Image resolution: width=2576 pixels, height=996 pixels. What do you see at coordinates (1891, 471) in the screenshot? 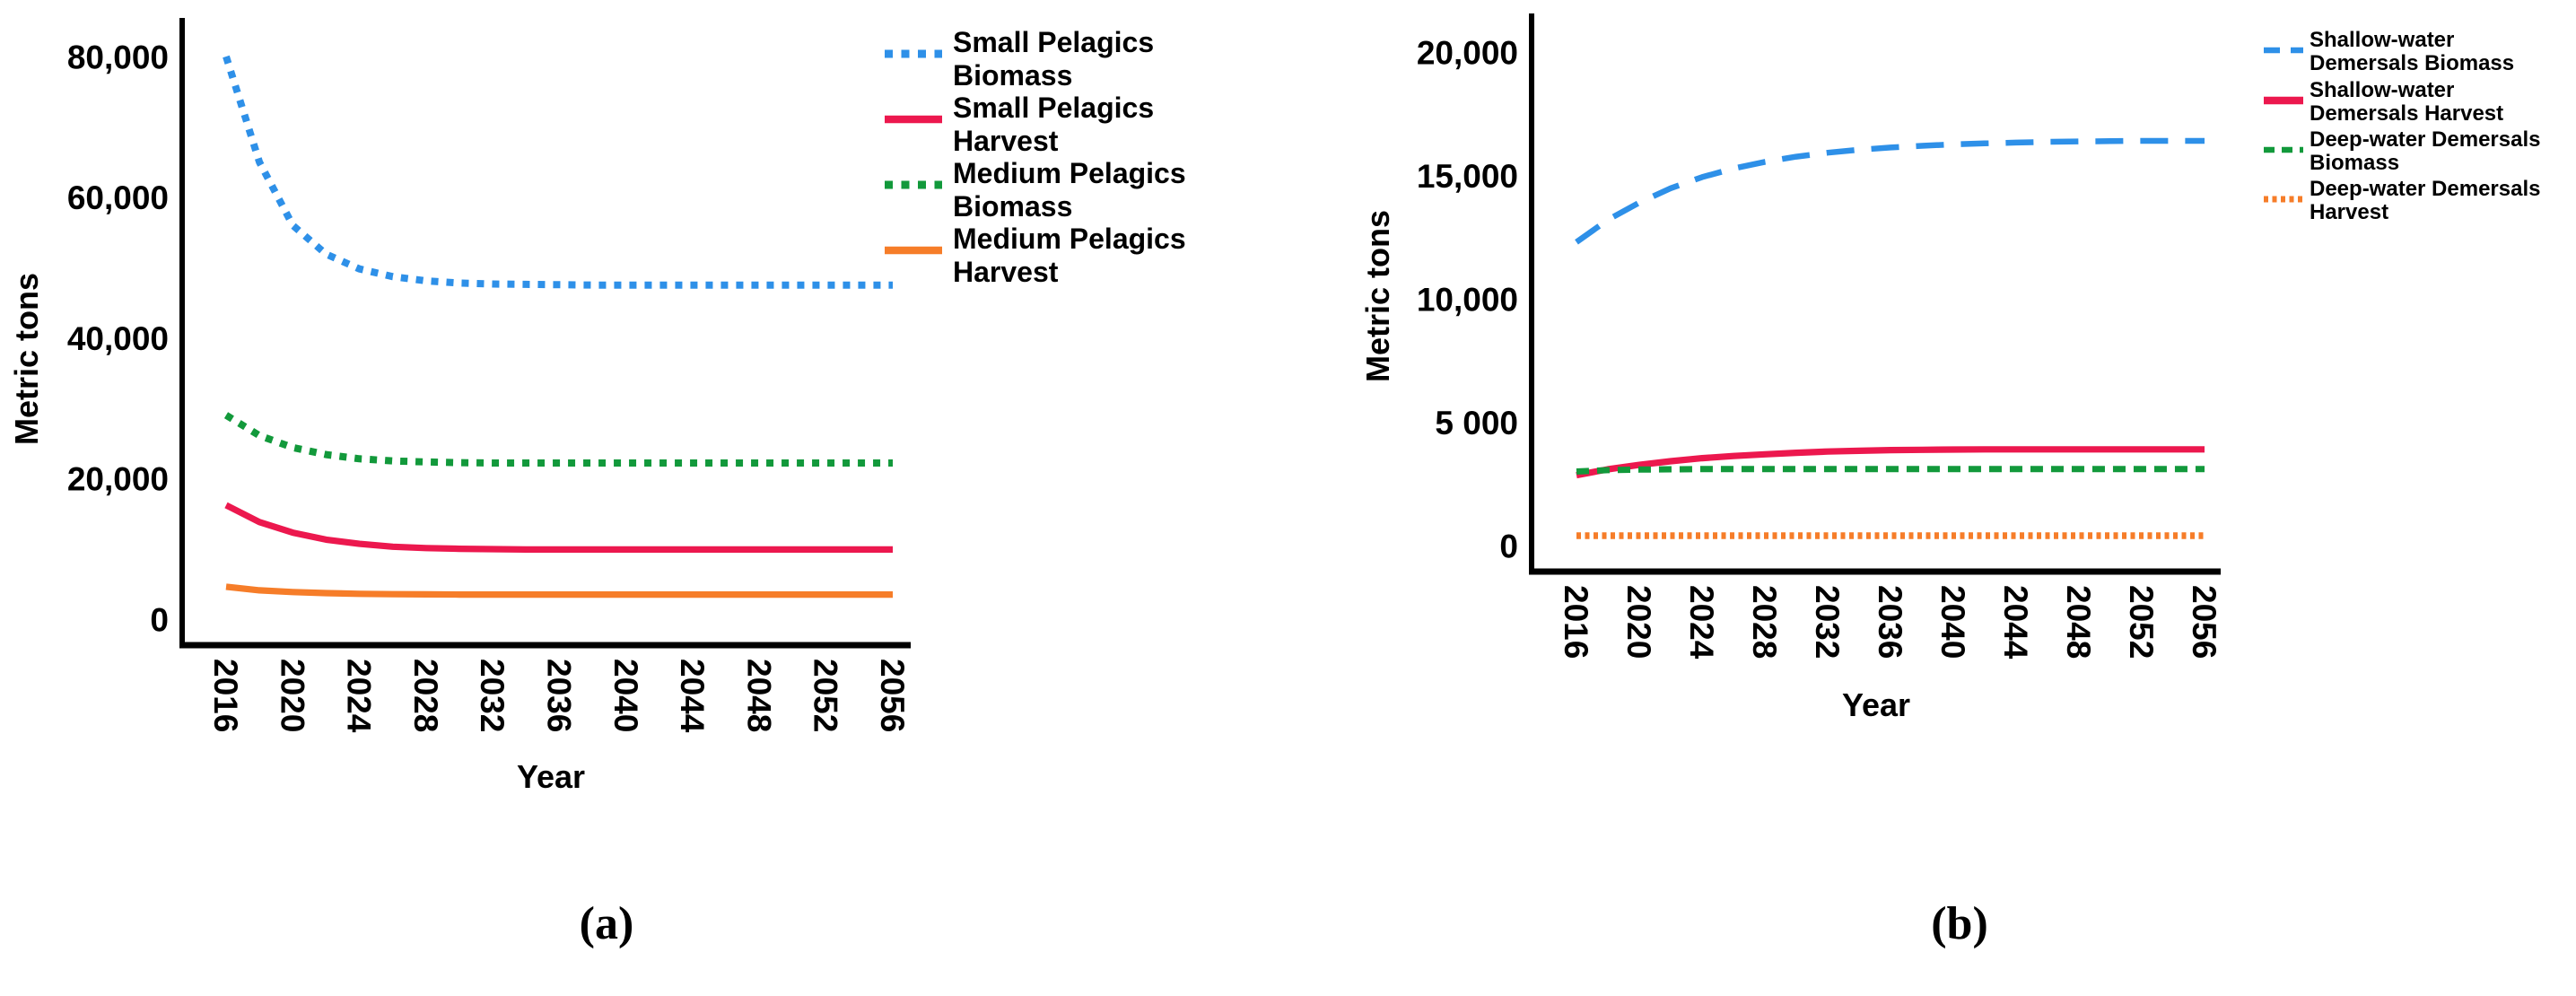
I see `series-deep-water-demersals-biomass` at bounding box center [1891, 471].